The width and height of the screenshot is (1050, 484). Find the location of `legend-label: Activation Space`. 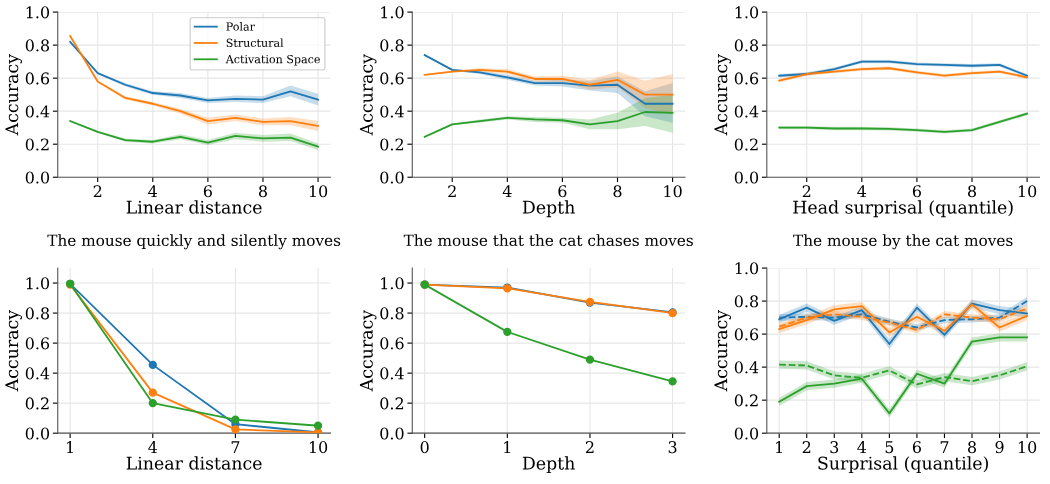

legend-label: Activation Space is located at coordinates (272, 60).